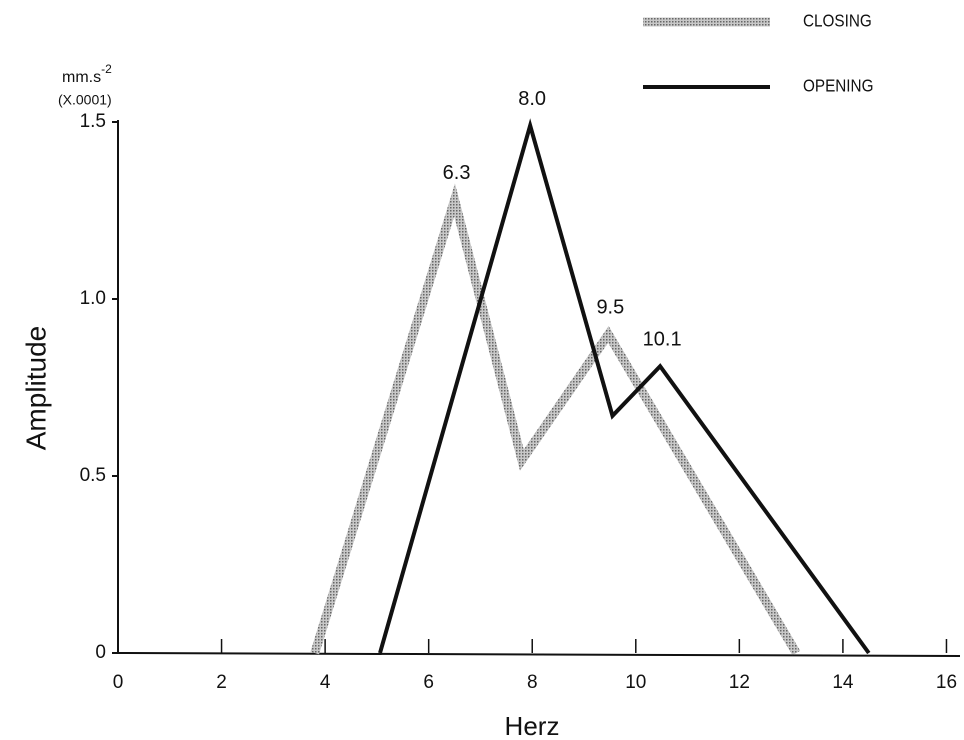 This screenshot has height=740, width=964. I want to click on peak-label: 6.3, so click(457, 173).